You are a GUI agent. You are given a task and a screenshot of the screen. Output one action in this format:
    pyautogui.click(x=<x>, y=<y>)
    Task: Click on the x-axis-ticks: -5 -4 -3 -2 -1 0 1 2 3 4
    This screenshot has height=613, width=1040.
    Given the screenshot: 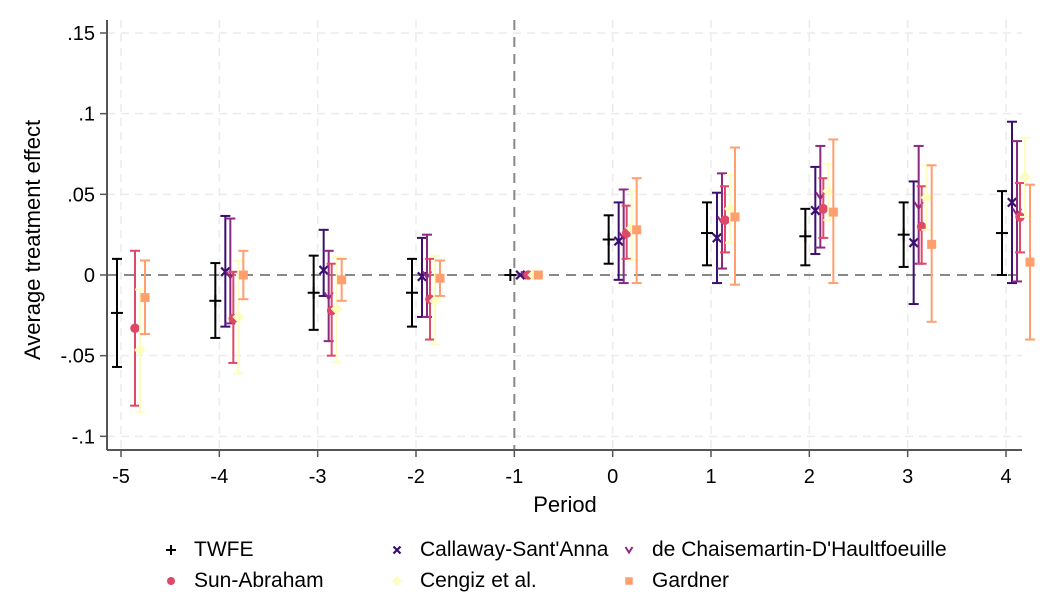 What is the action you would take?
    pyautogui.click(x=562, y=469)
    